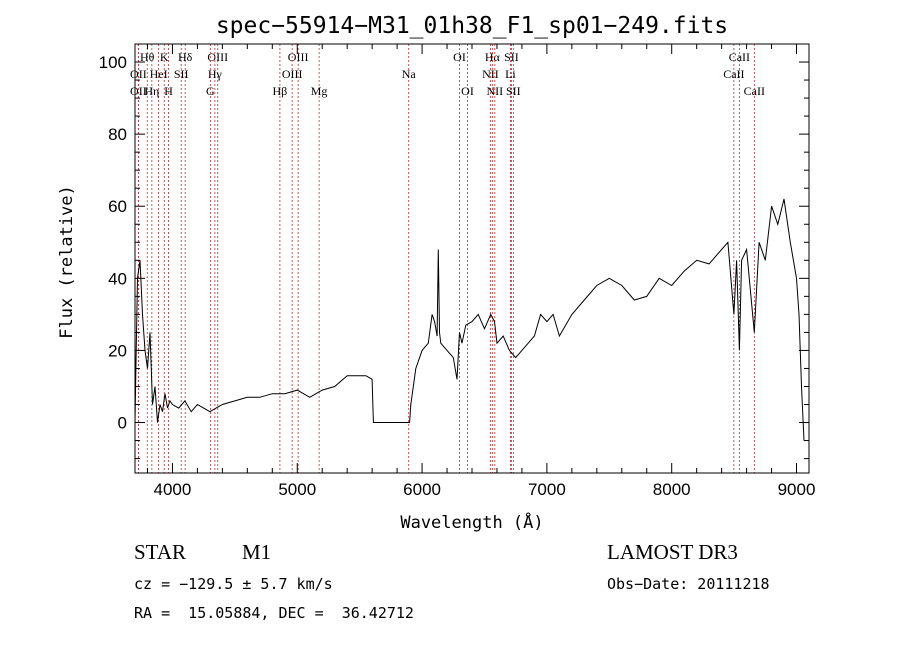 This screenshot has width=900, height=649. What do you see at coordinates (422, 489) in the screenshot?
I see `x-tick-label: 6000` at bounding box center [422, 489].